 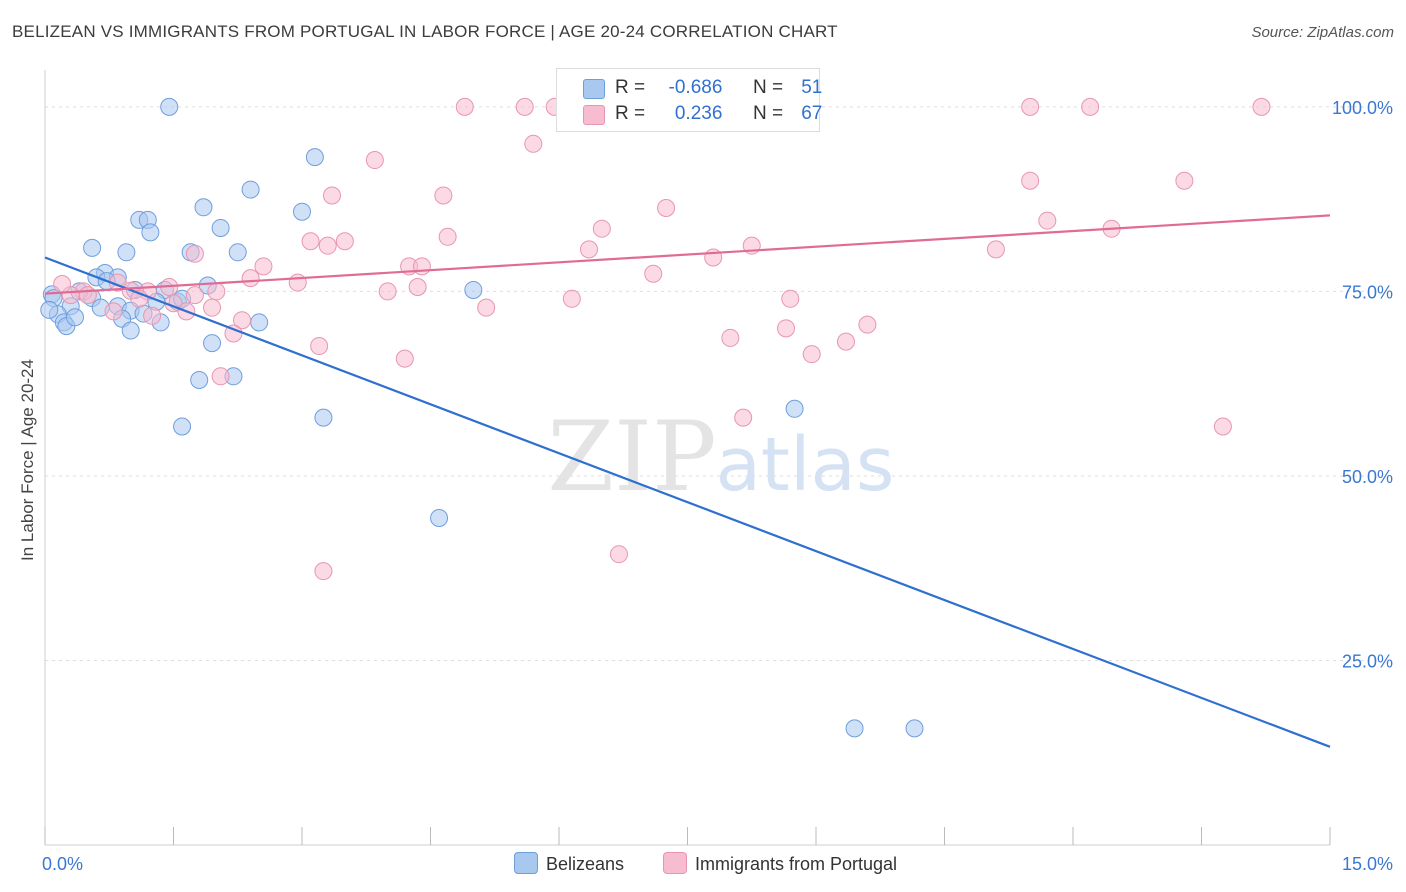 What do you see at coordinates (687, 254) in the screenshot?
I see `trend-line-portugal` at bounding box center [687, 254].